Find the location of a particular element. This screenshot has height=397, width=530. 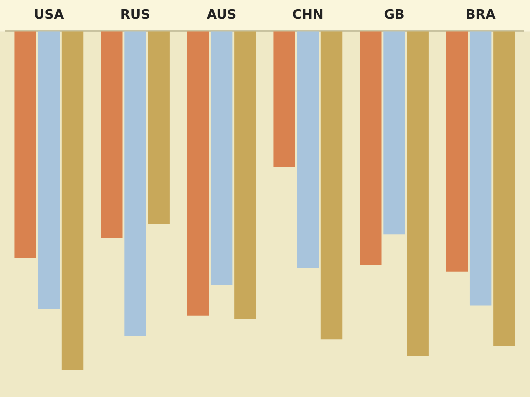

x-tick-label: AUS is located at coordinates (222, 16).